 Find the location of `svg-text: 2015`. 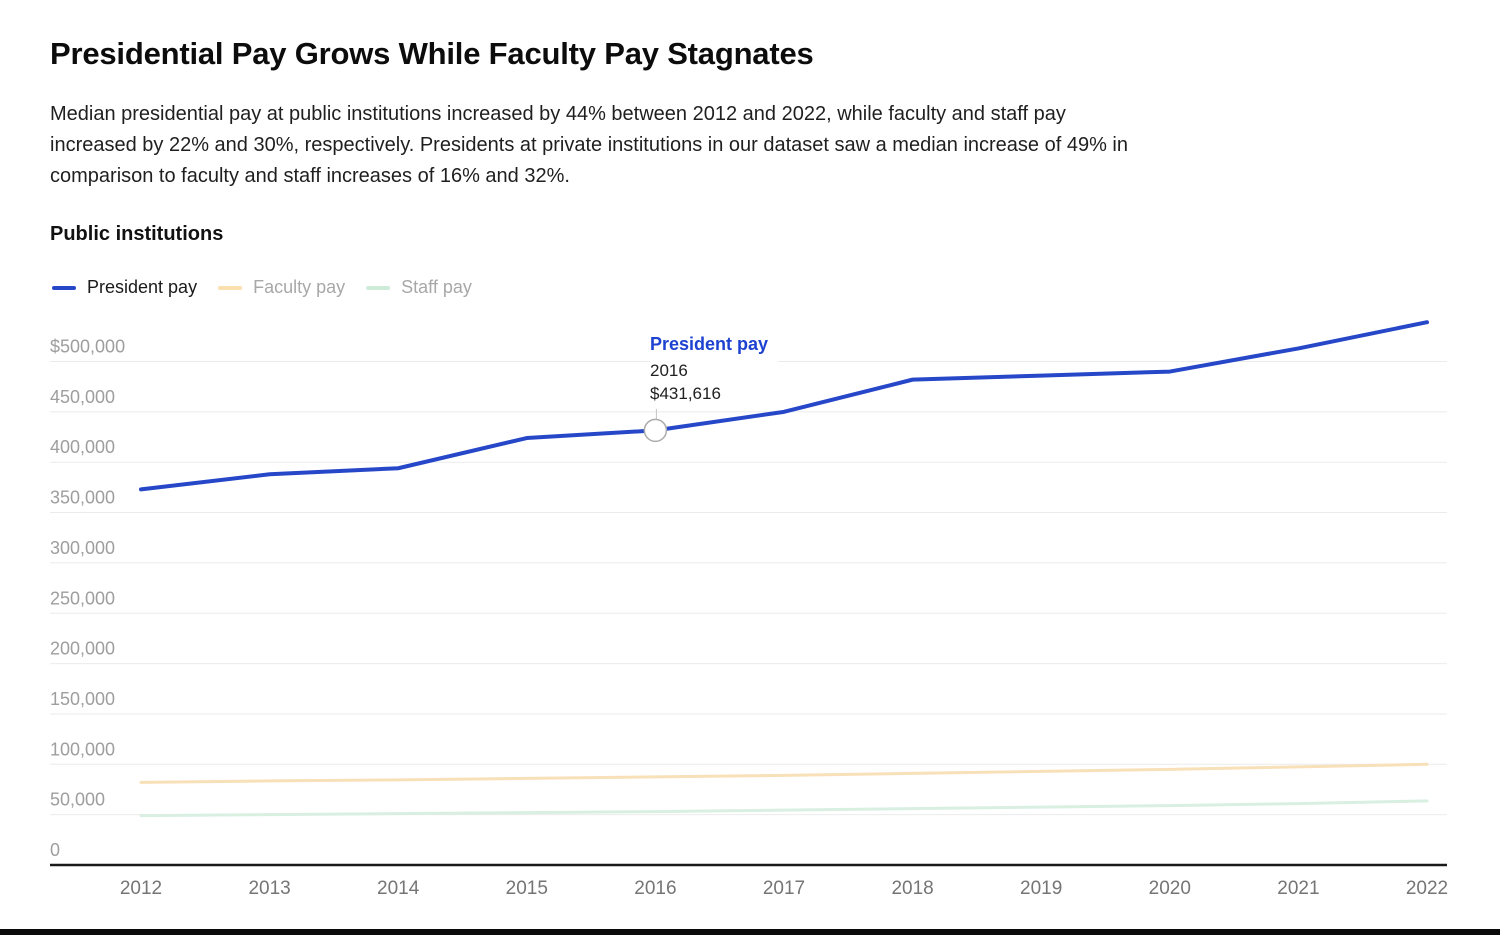

svg-text: 2015 is located at coordinates (527, 888).